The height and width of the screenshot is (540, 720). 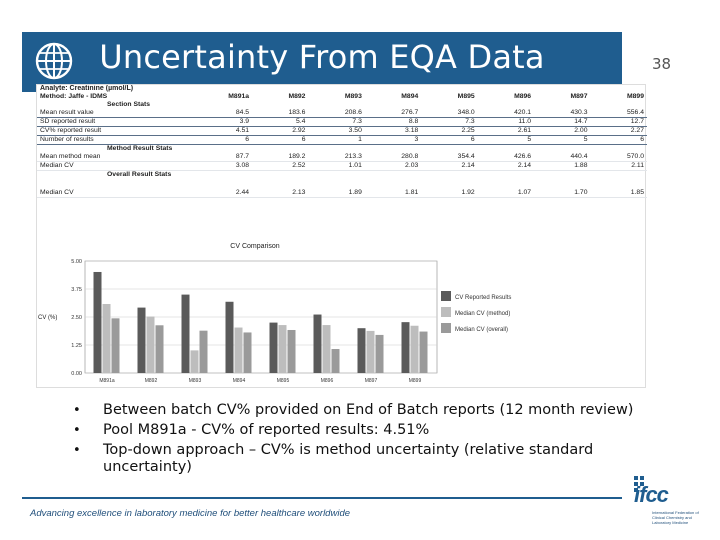 What do you see at coordinates (482, 314) in the screenshot?
I see `legend-label: Median CV (method)` at bounding box center [482, 314].